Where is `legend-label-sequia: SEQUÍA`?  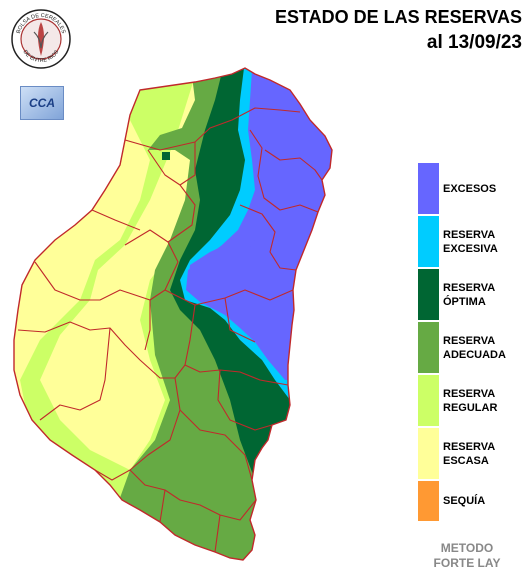 legend-label-sequia: SEQUÍA is located at coordinates (464, 501).